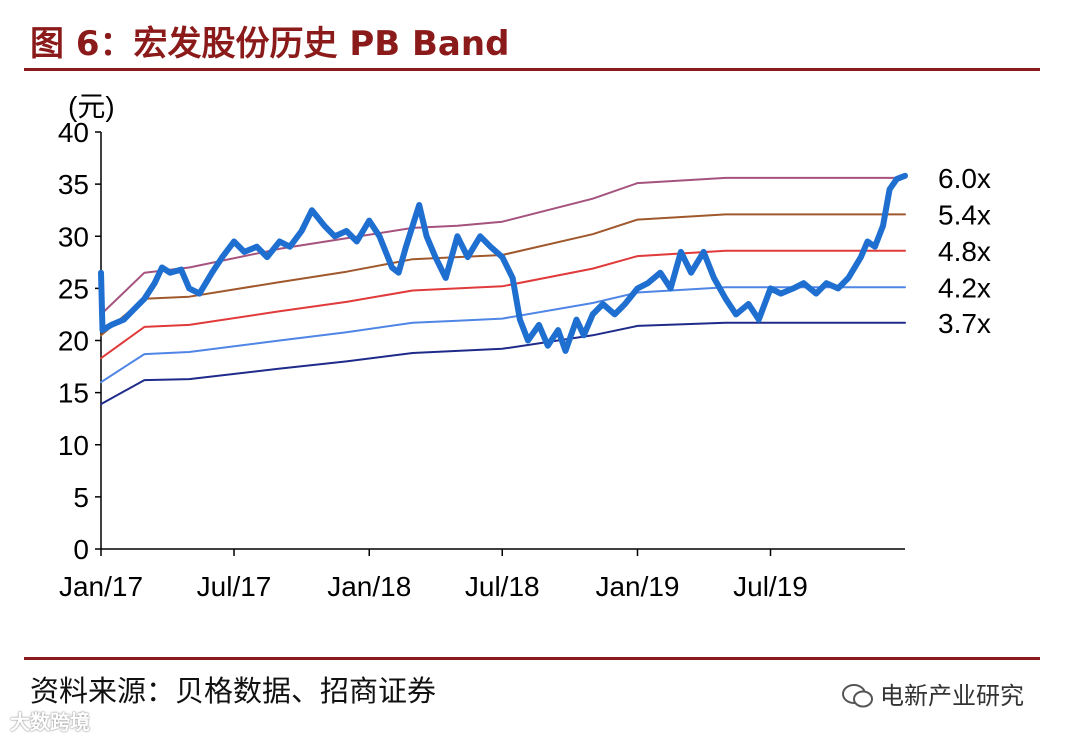 Image resolution: width=1080 pixels, height=739 pixels. What do you see at coordinates (233, 691) in the screenshot?
I see `source-note: 资料来源：贝格数据、招商证券` at bounding box center [233, 691].